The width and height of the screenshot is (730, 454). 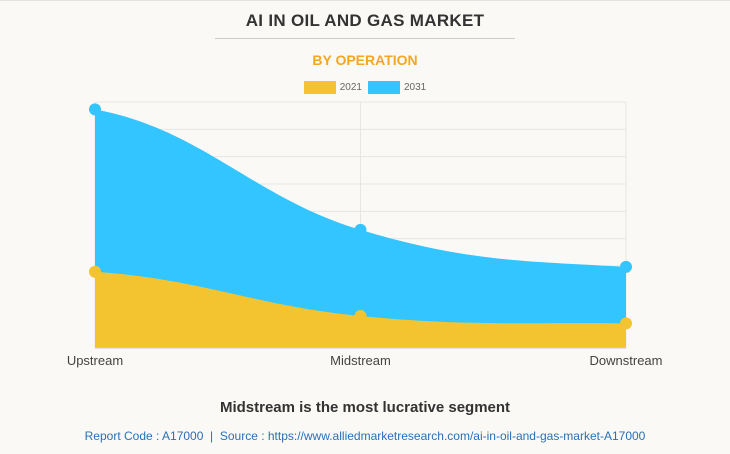 I want to click on legend-item-2031: 2031, so click(x=397, y=87).